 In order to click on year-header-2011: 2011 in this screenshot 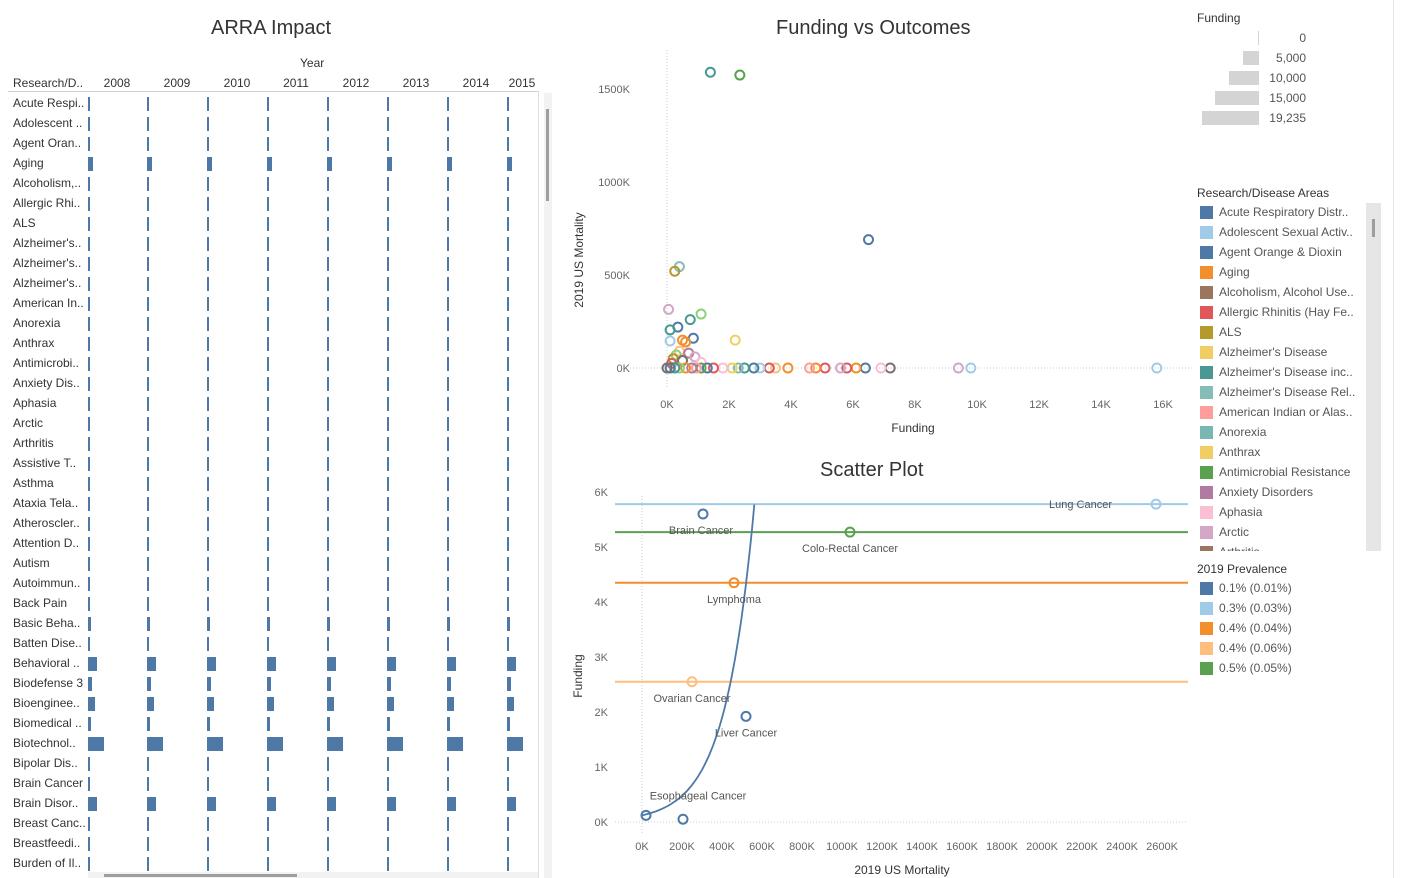, I will do `click(296, 83)`.